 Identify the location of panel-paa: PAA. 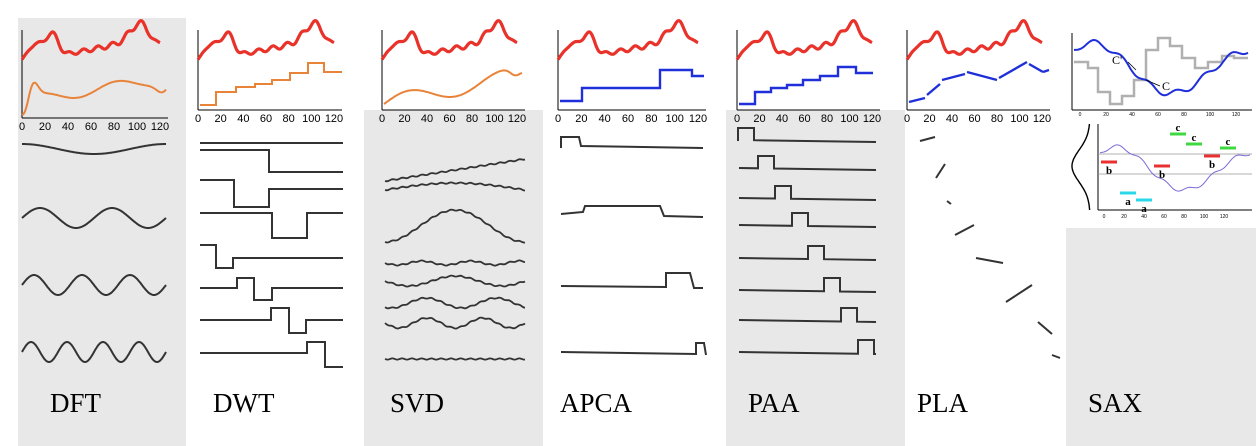
(815, 278).